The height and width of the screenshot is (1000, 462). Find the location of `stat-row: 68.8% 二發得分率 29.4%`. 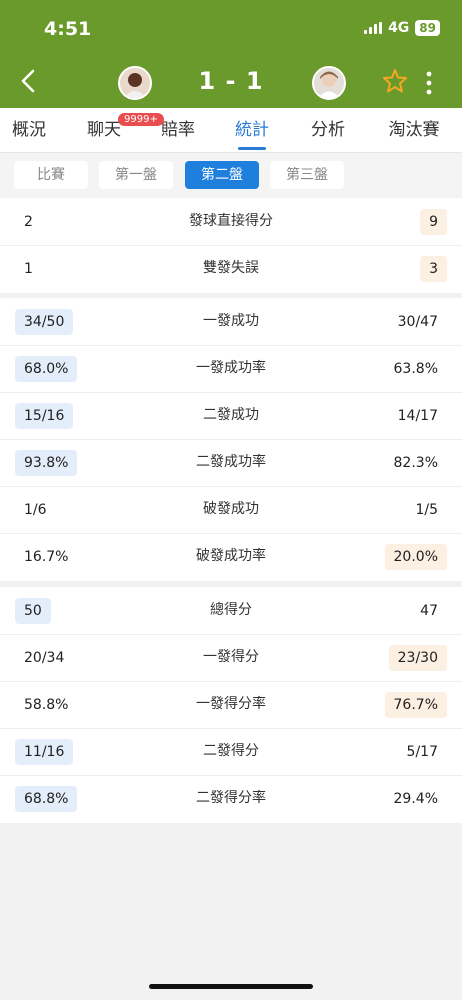

stat-row: 68.8% 二發得分率 29.4% is located at coordinates (231, 798).